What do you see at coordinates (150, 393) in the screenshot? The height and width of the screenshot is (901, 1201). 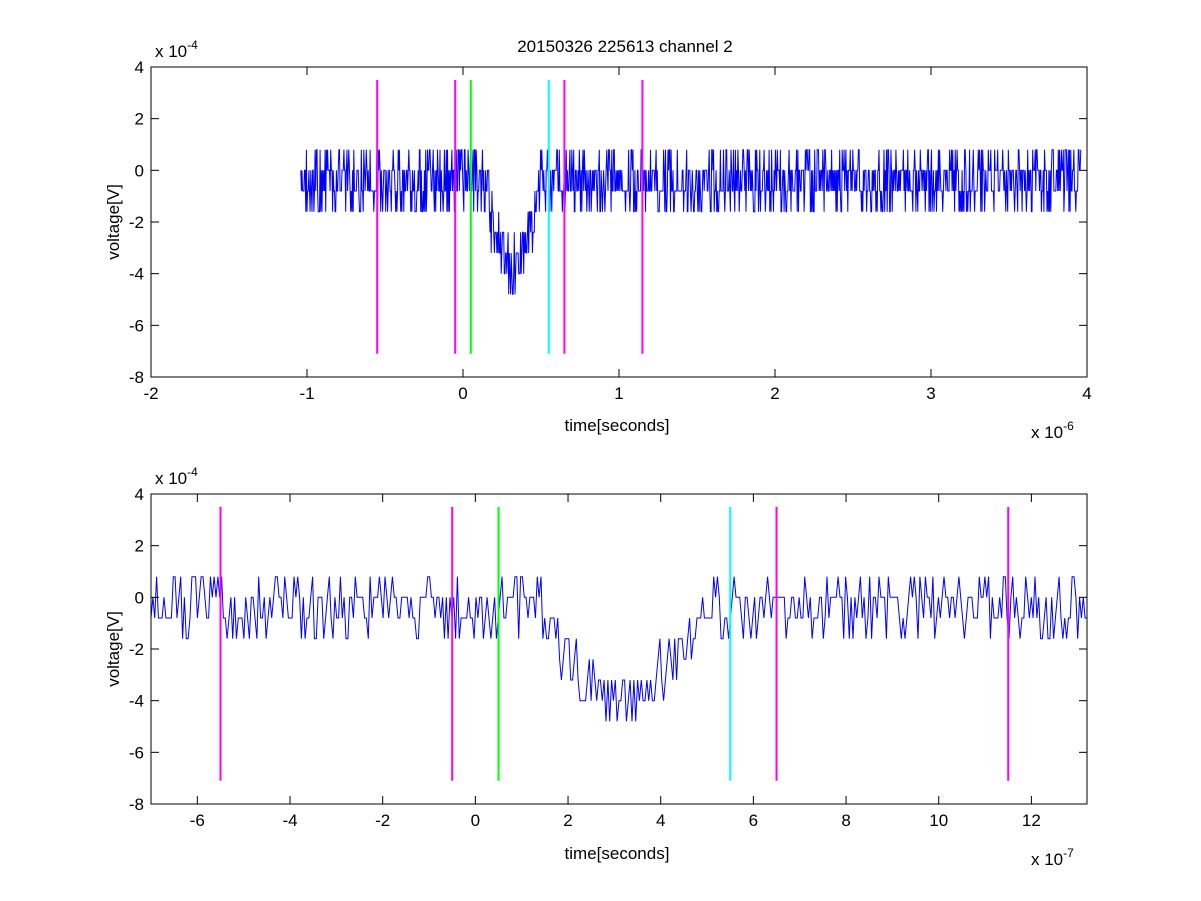 I see `top-x-tick-label: -2` at bounding box center [150, 393].